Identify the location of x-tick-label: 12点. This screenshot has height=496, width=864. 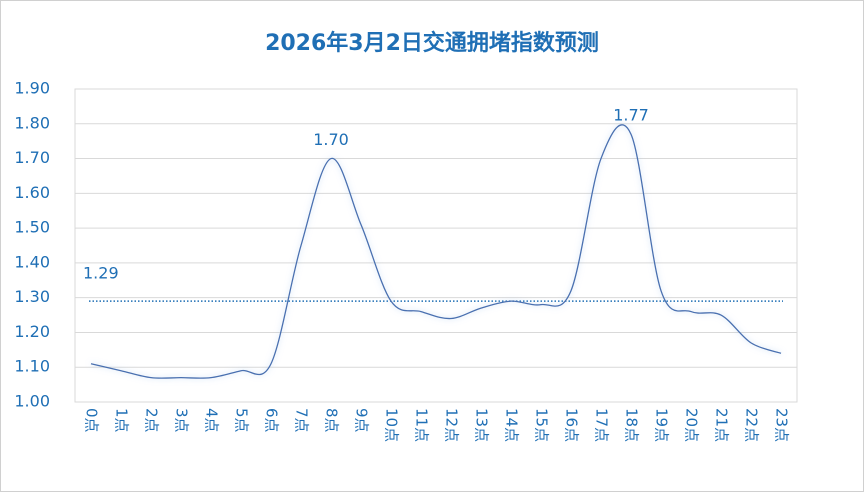
(452, 425).